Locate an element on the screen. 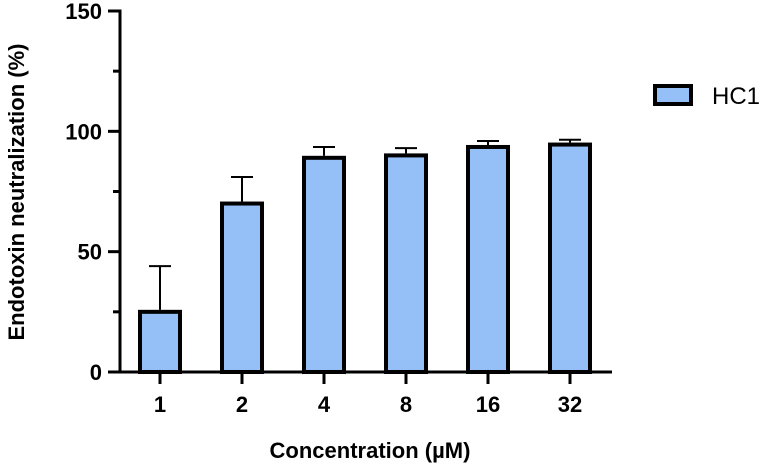 This screenshot has height=466, width=765. y-tick-label: 50 is located at coordinates (90, 252).